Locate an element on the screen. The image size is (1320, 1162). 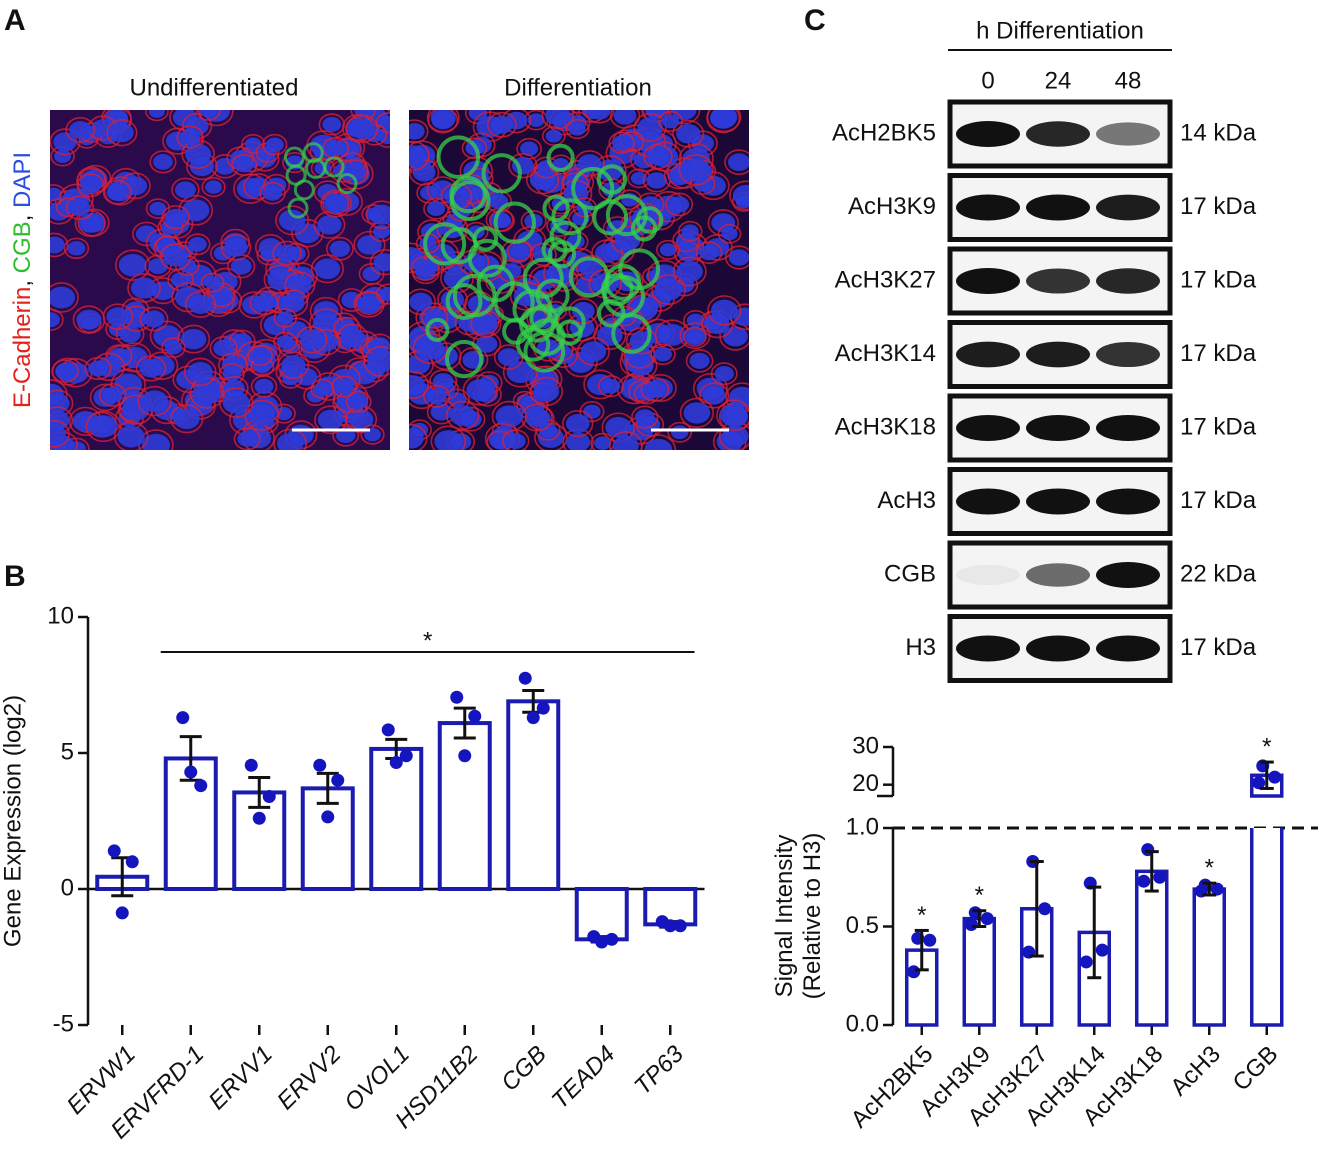
row-label: CGB is located at coordinates (910, 573).